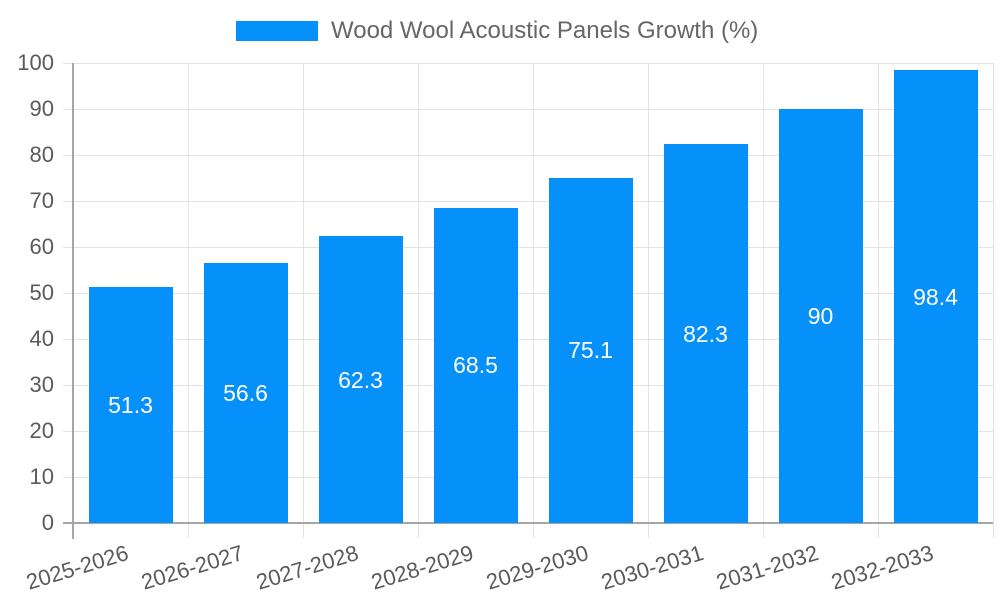 This screenshot has width=1000, height=600. I want to click on x-axis-tick-label: 2025-2026, so click(77, 567).